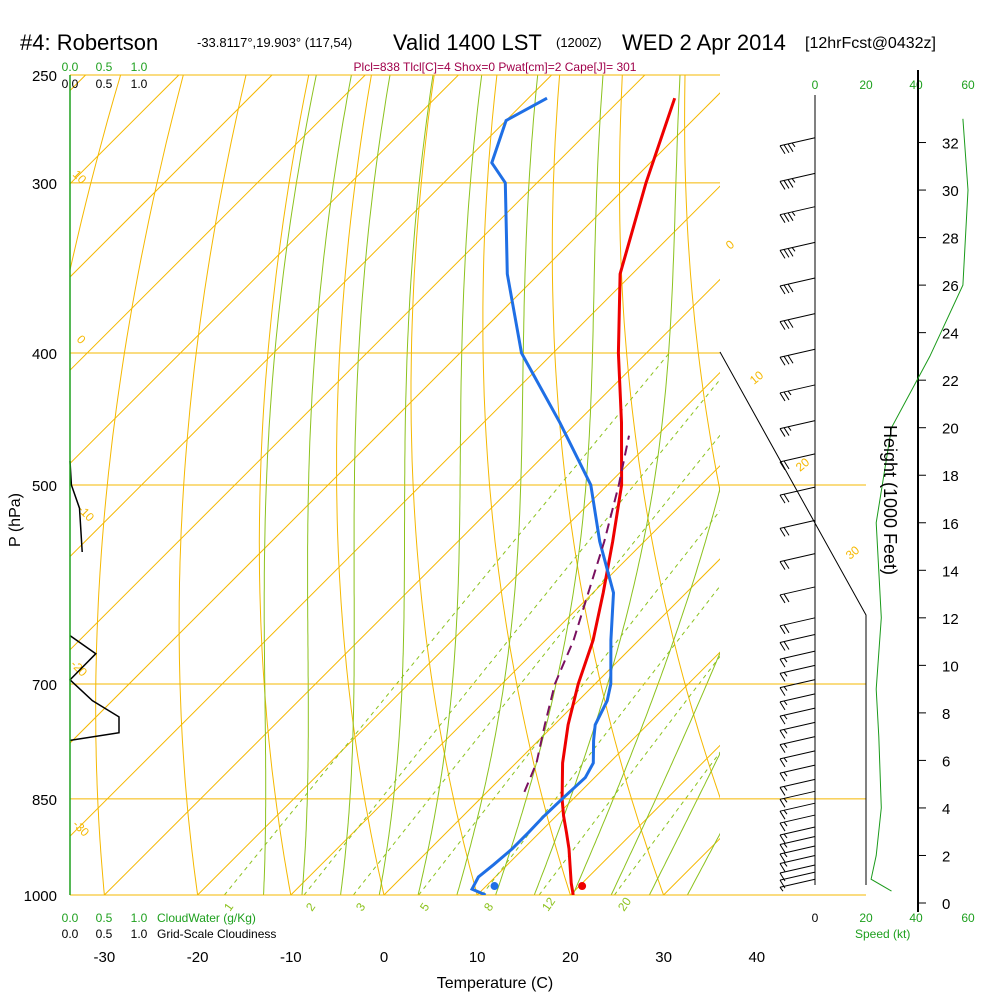 This screenshot has width=1000, height=1000. I want to click on speed-scale-bottom: 40, so click(916, 918).